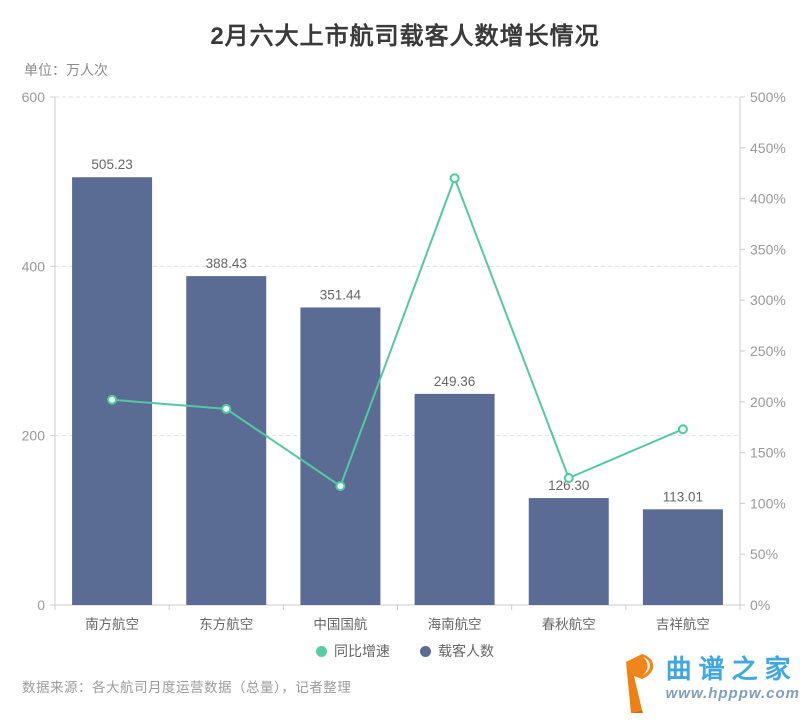 Image resolution: width=810 pixels, height=720 pixels. I want to click on site-watermark: 曲谱之家 www.hpppw.com, so click(706, 683).